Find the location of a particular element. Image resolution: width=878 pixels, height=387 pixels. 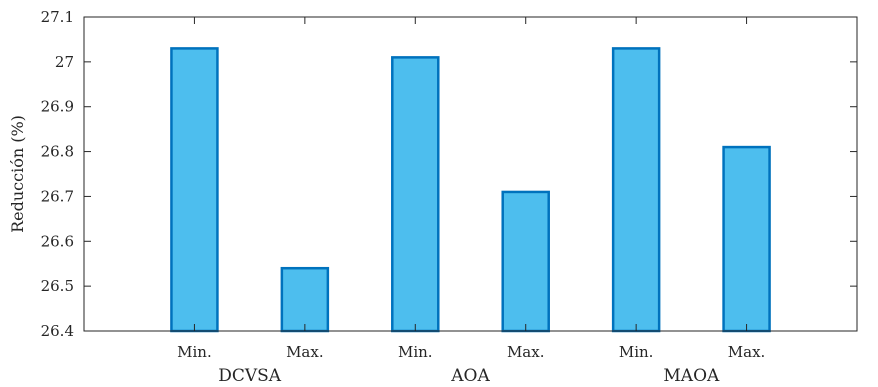

y-tick-label: 26.8 is located at coordinates (57, 152).